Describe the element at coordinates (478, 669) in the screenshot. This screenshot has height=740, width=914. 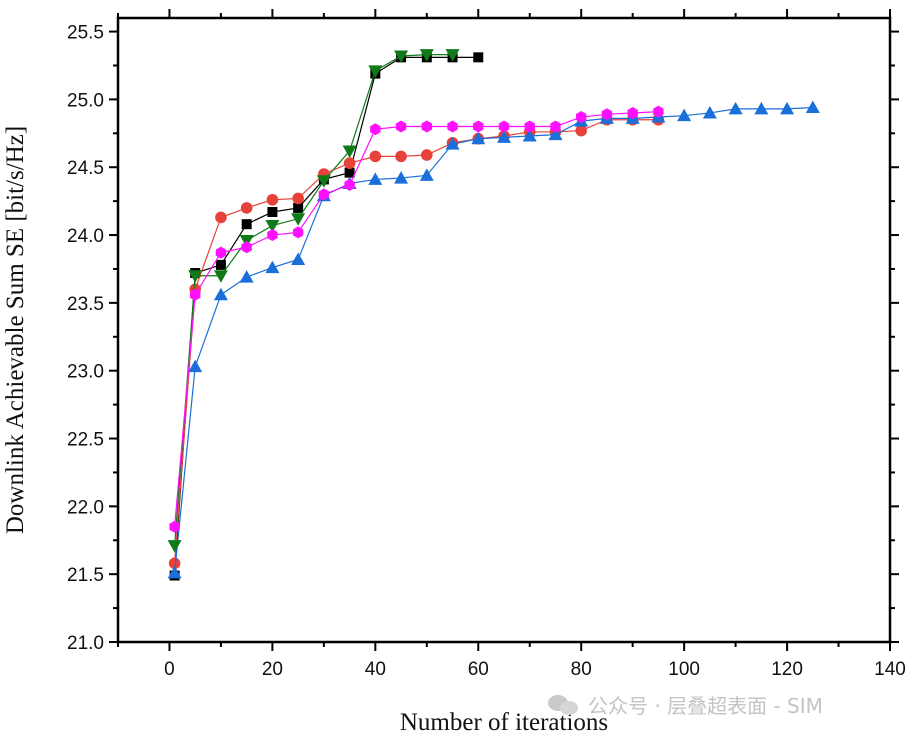
I see `x-tick-label: 60` at that location.